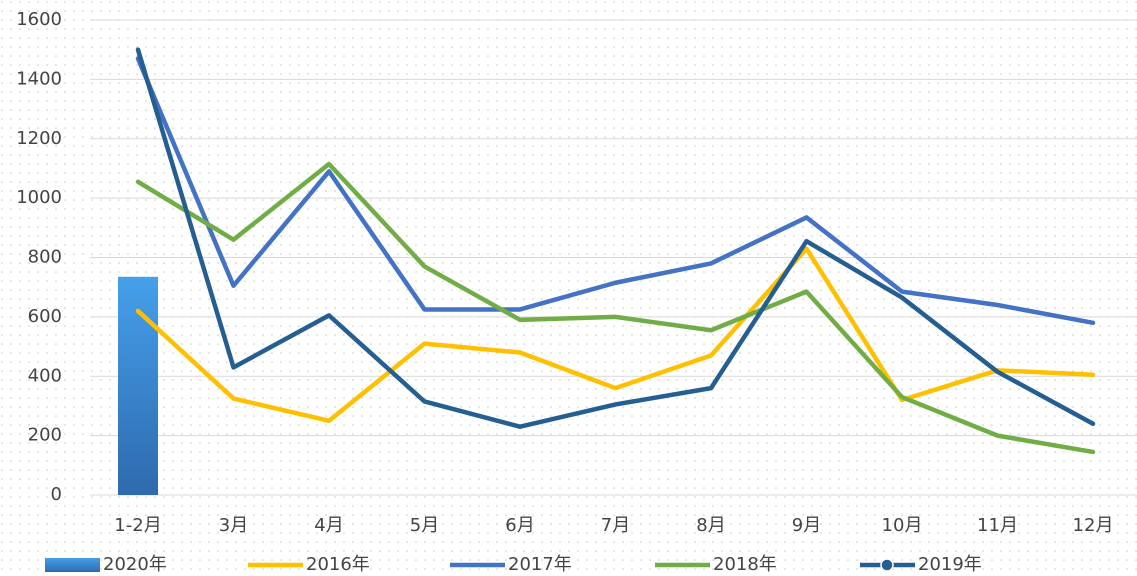 This screenshot has height=576, width=1137. I want to click on x-tick-label: 9月, so click(806, 525).